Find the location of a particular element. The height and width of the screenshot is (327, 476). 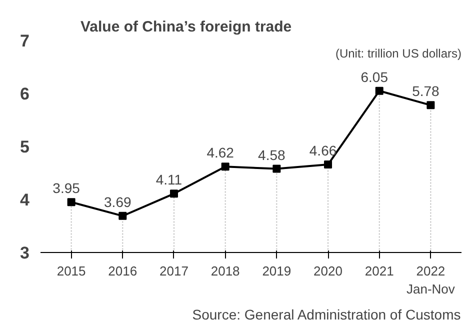

x-tick-label: 2015 is located at coordinates (71, 271).